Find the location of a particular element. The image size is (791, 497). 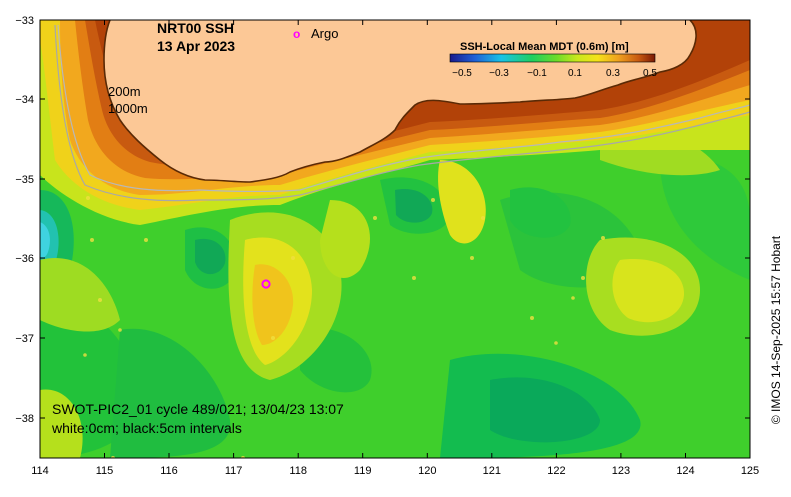

argo-legend-marker: o is located at coordinates (296, 34).